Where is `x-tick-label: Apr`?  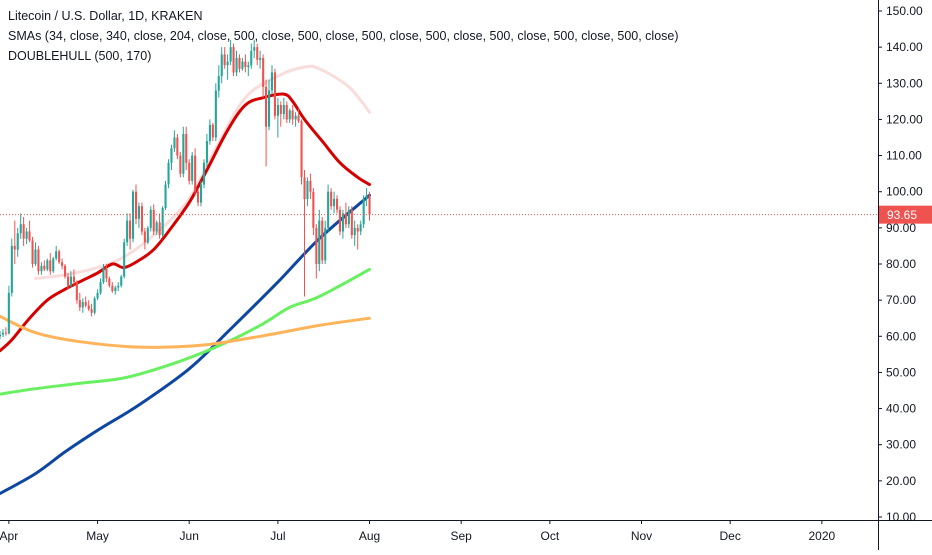 x-tick-label: Apr is located at coordinates (9, 536).